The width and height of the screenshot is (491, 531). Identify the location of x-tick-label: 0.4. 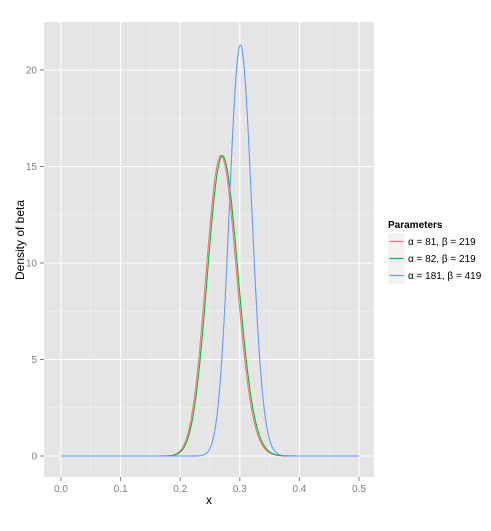
(299, 489).